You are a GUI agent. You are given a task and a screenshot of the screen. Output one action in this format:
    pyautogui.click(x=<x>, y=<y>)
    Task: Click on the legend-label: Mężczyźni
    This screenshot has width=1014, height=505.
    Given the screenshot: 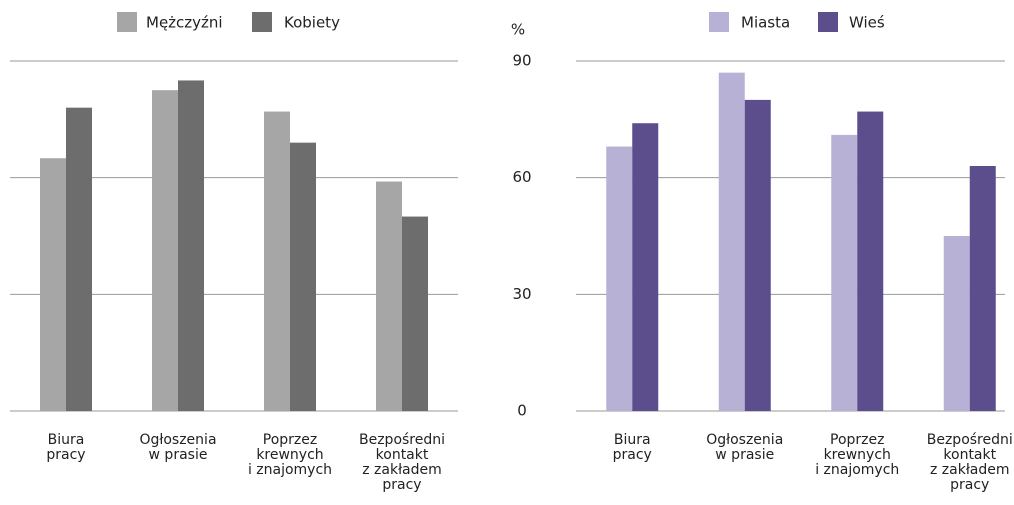 What is the action you would take?
    pyautogui.click(x=184, y=23)
    